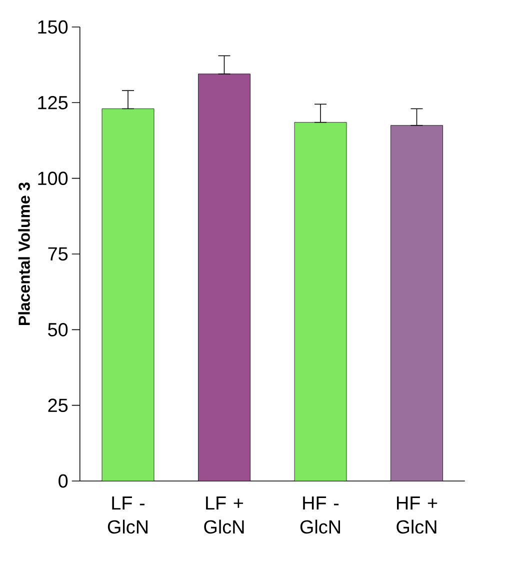  I want to click on y-tick-label: 25, so click(58, 405).